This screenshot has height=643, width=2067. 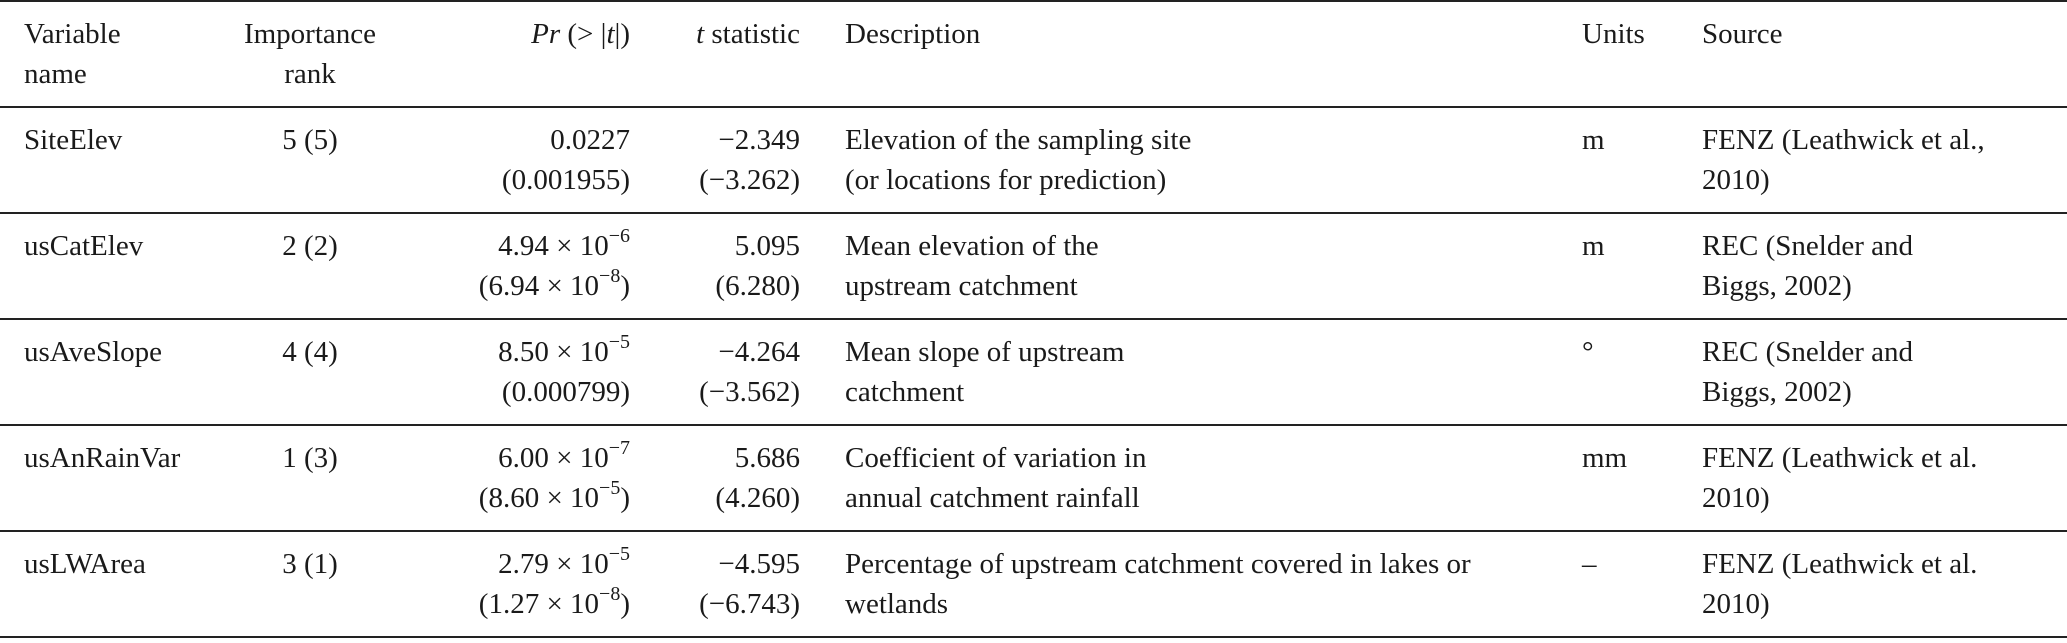 I want to click on cell-pr: 0.0227 (0.001955), so click(x=565, y=160).